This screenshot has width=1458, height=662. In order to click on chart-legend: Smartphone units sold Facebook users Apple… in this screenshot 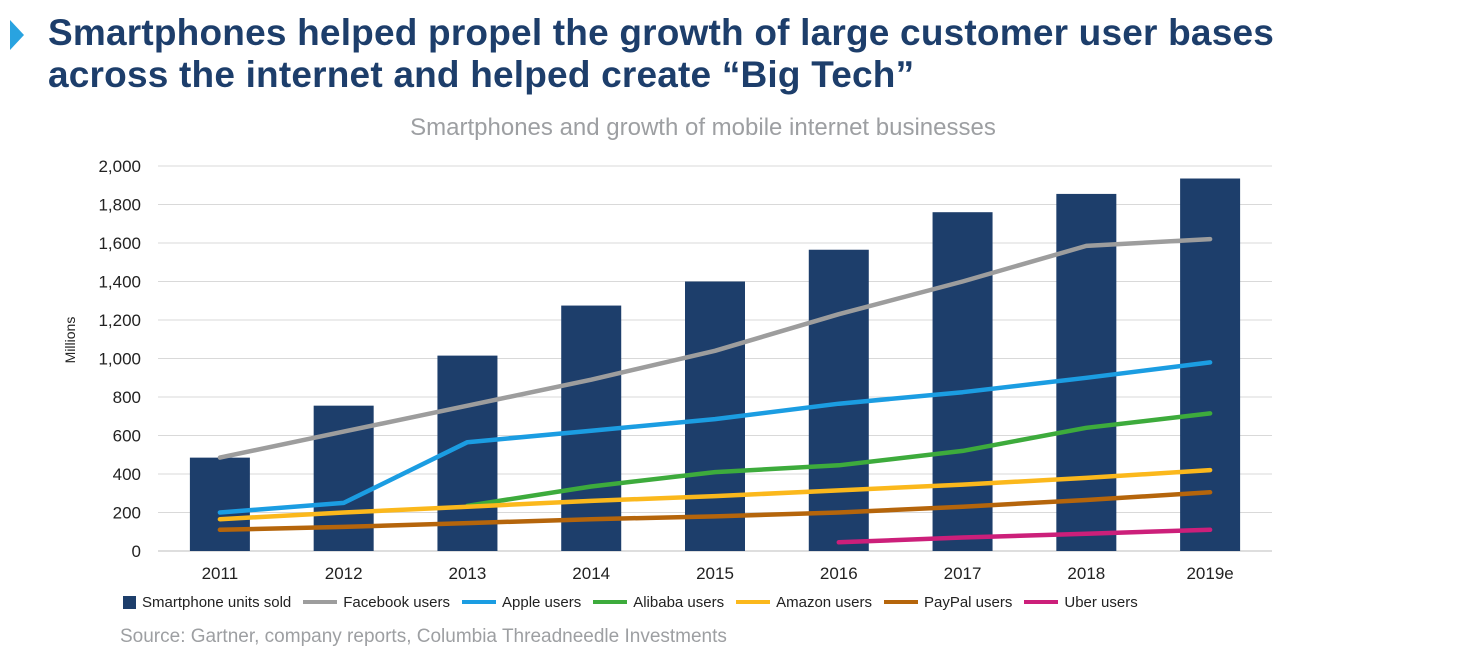, I will do `click(636, 602)`.